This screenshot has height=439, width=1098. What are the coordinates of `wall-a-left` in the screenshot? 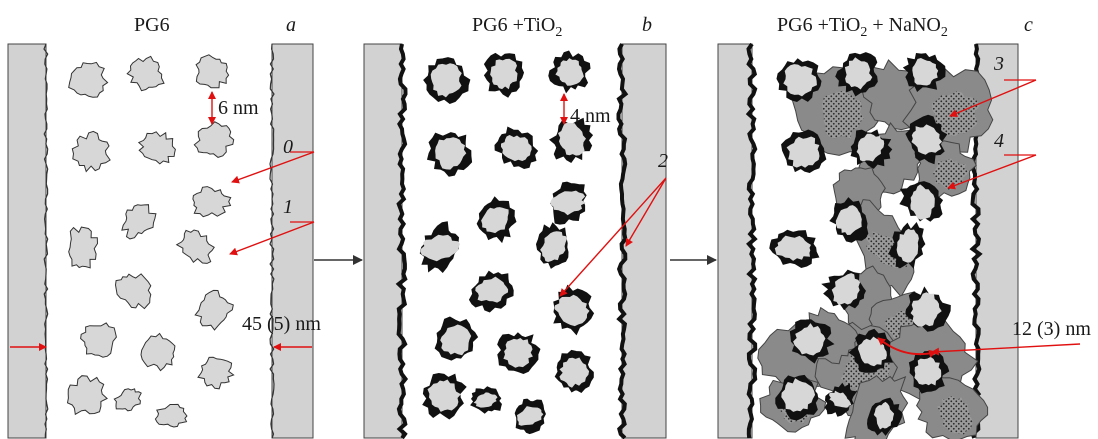 It's located at (28, 241).